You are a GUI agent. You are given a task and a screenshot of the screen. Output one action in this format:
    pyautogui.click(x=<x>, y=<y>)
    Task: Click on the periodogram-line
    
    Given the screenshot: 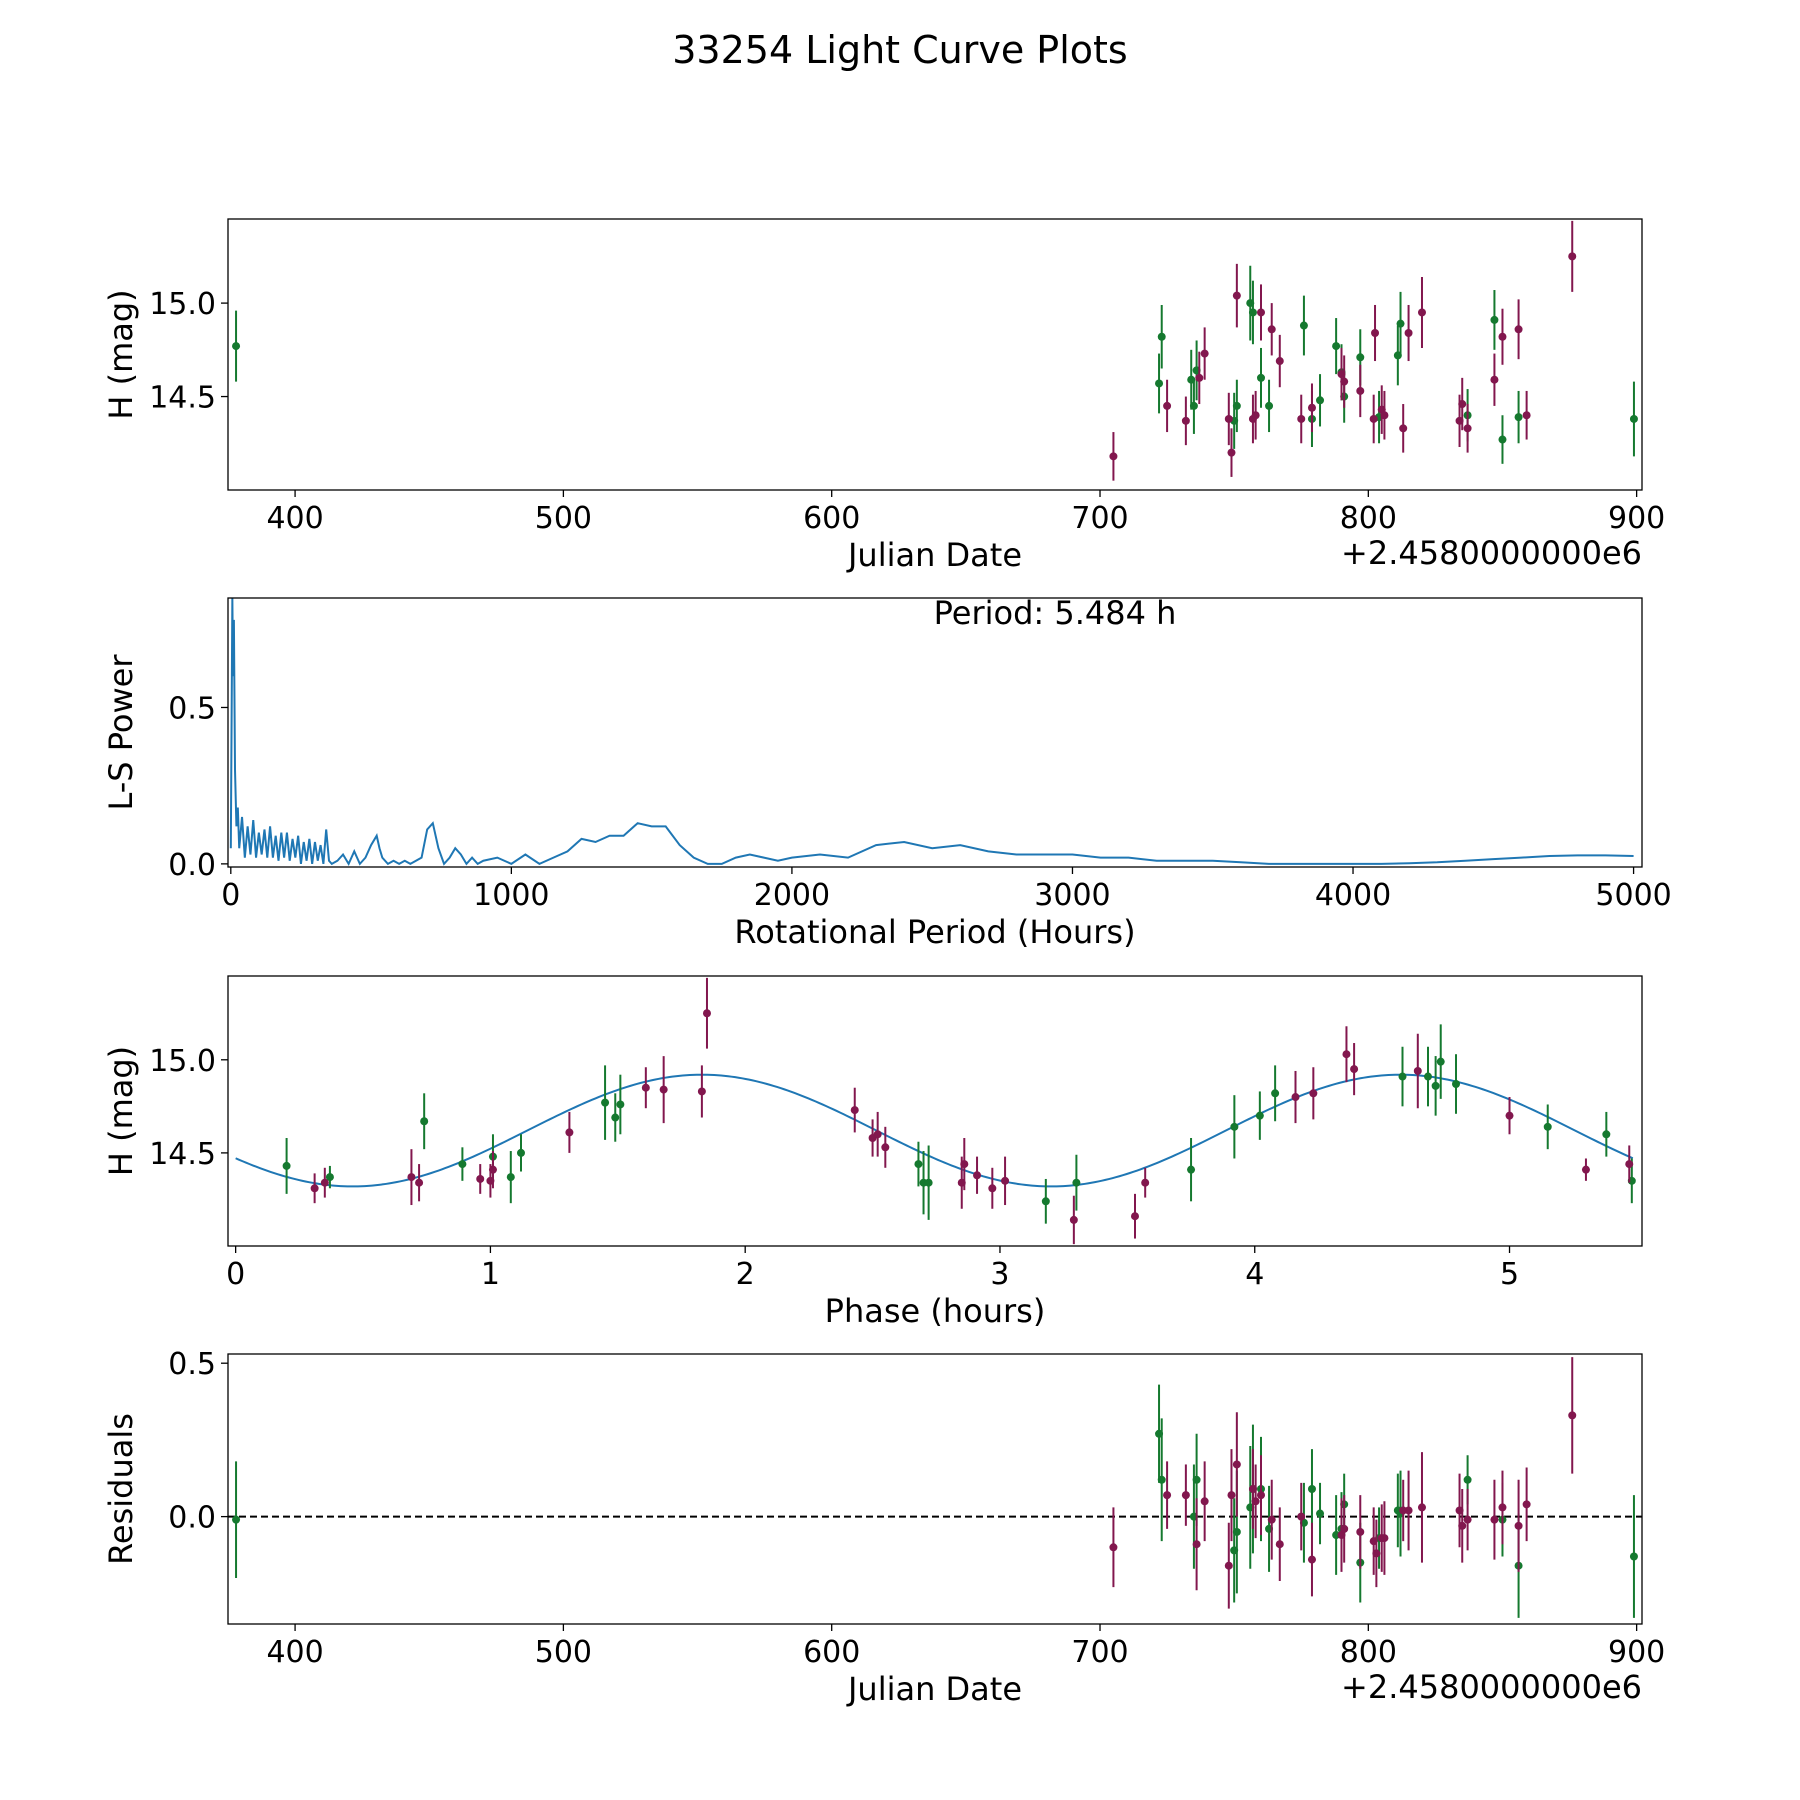 What is the action you would take?
    pyautogui.click(x=931, y=732)
    